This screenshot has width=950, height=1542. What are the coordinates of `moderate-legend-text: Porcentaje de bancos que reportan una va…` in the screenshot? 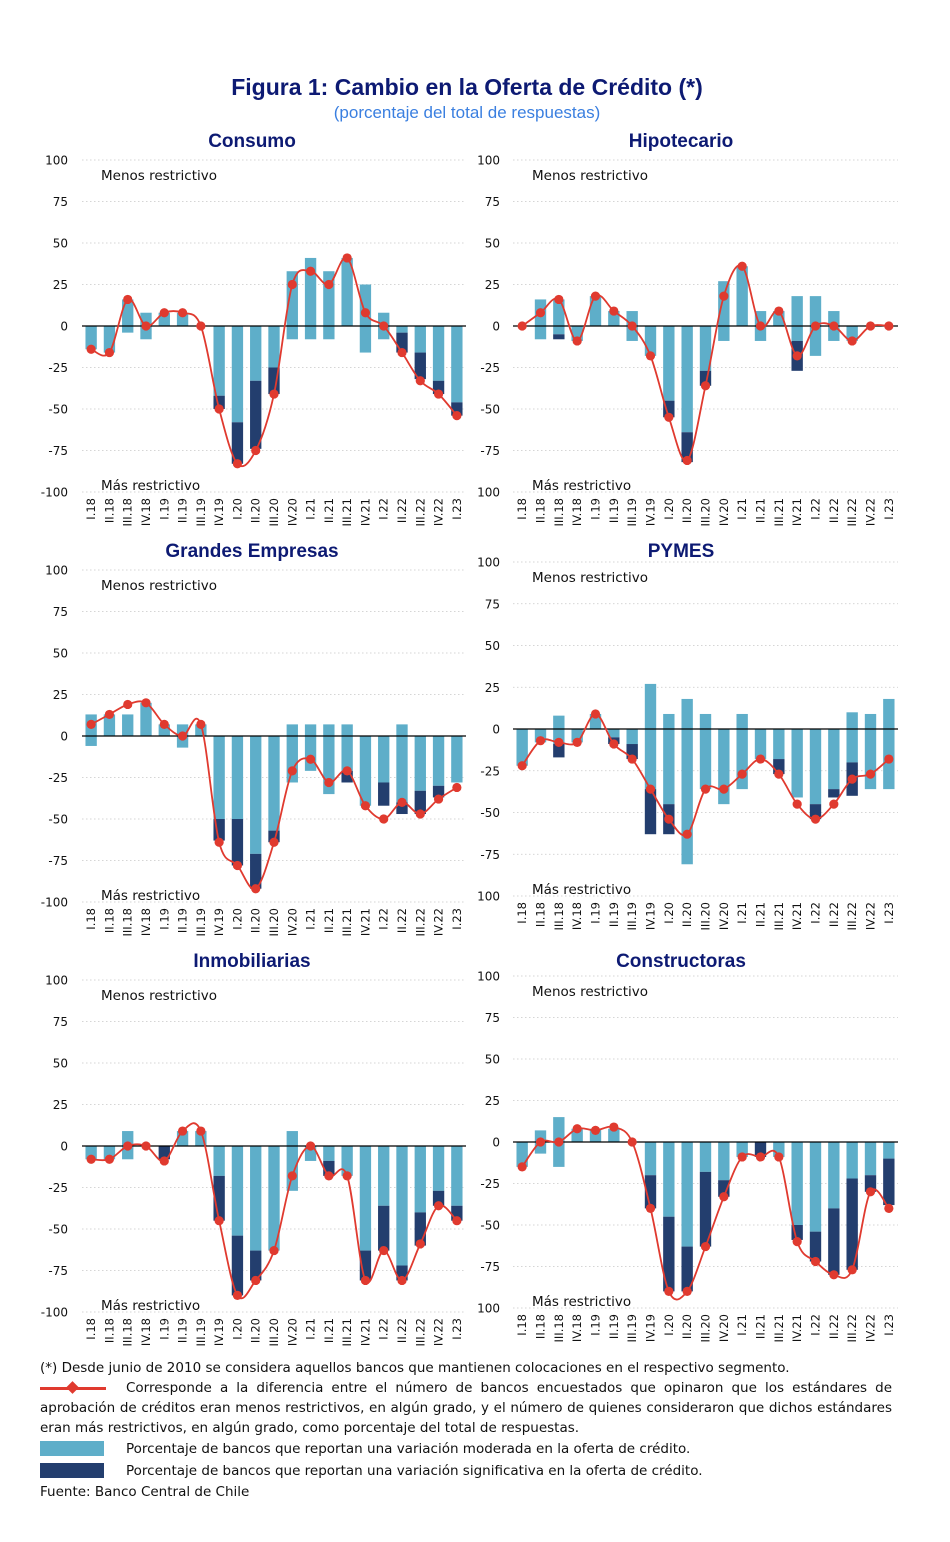 It's located at (408, 1449).